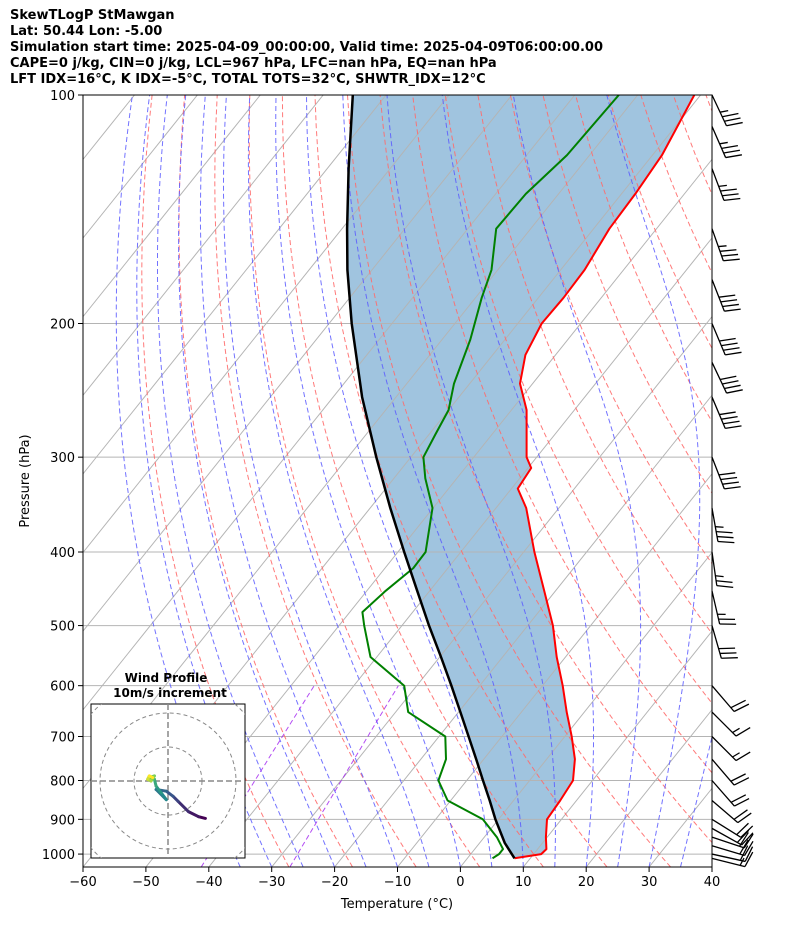 This screenshot has height=937, width=794. Describe the element at coordinates (82, 882) in the screenshot. I see `x-tick-label: −60` at that location.